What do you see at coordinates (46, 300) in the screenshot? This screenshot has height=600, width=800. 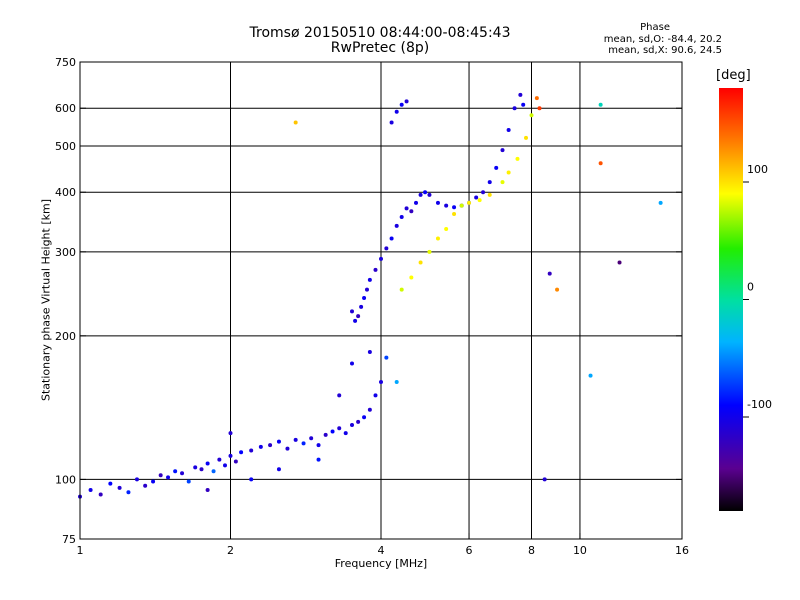 I see `y-axis-label: Stationary phase Virtual Height [km]` at bounding box center [46, 300].